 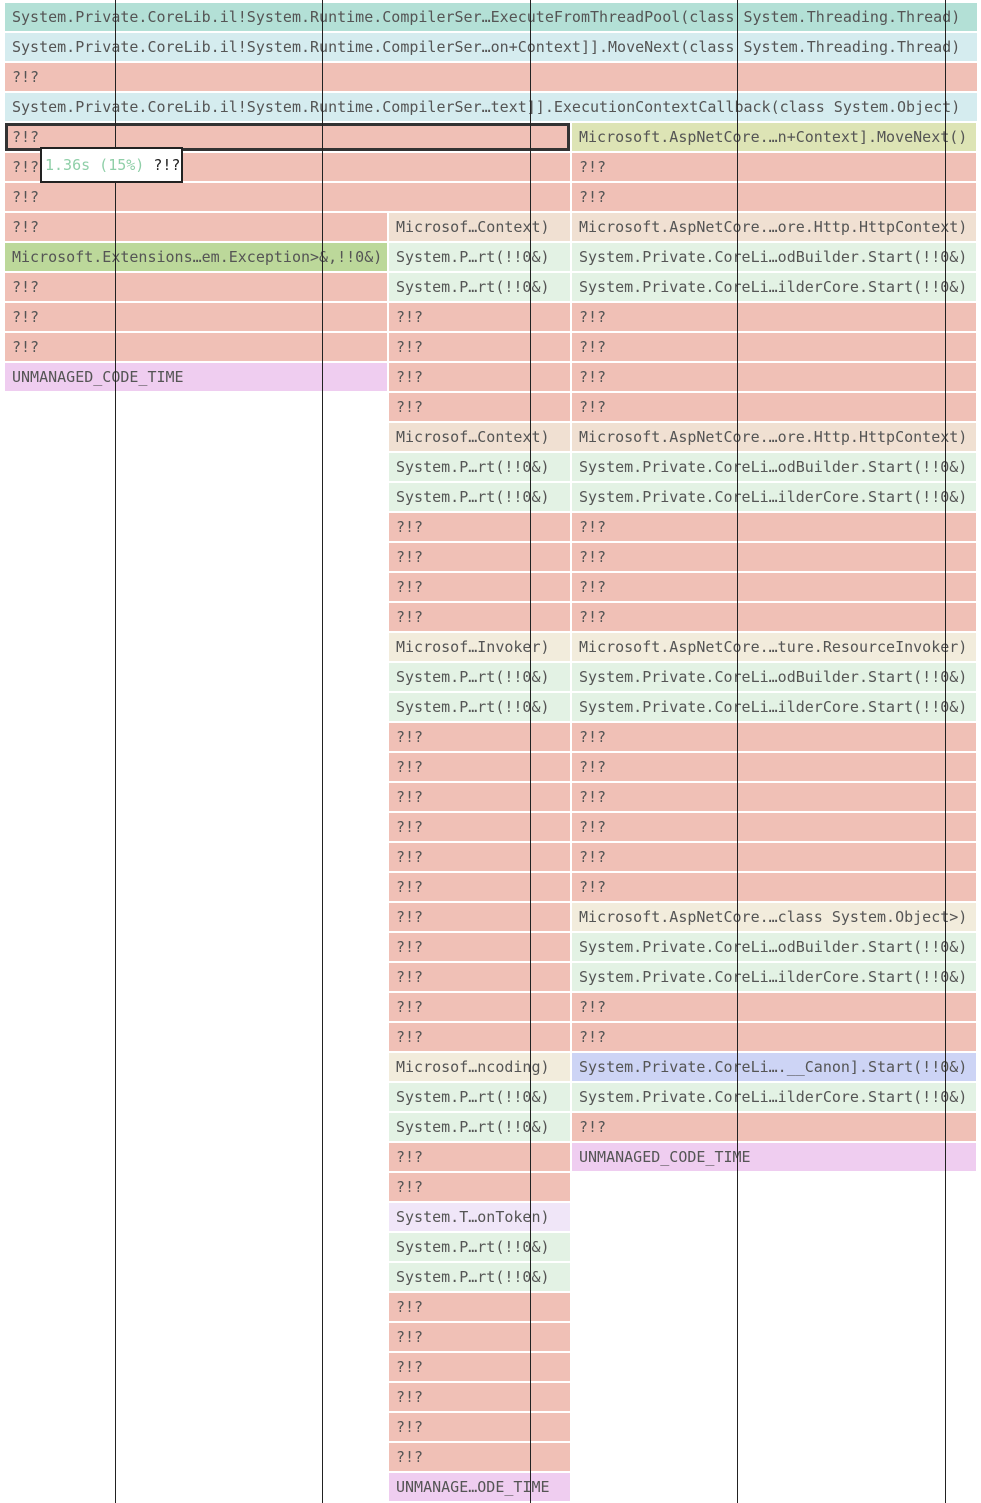 I want to click on stack-frame: Microsof…ncoding), so click(x=479, y=1067).